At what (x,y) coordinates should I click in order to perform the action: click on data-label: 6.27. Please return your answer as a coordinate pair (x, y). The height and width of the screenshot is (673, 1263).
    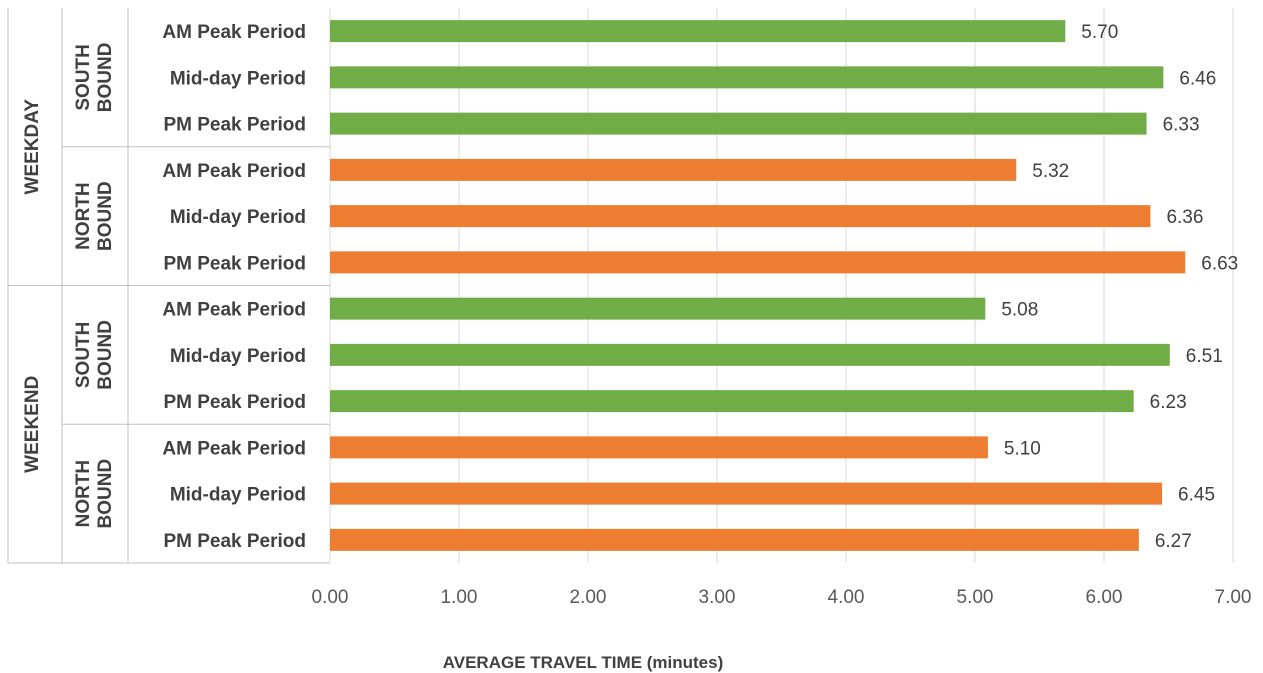
    Looking at the image, I should click on (1173, 541).